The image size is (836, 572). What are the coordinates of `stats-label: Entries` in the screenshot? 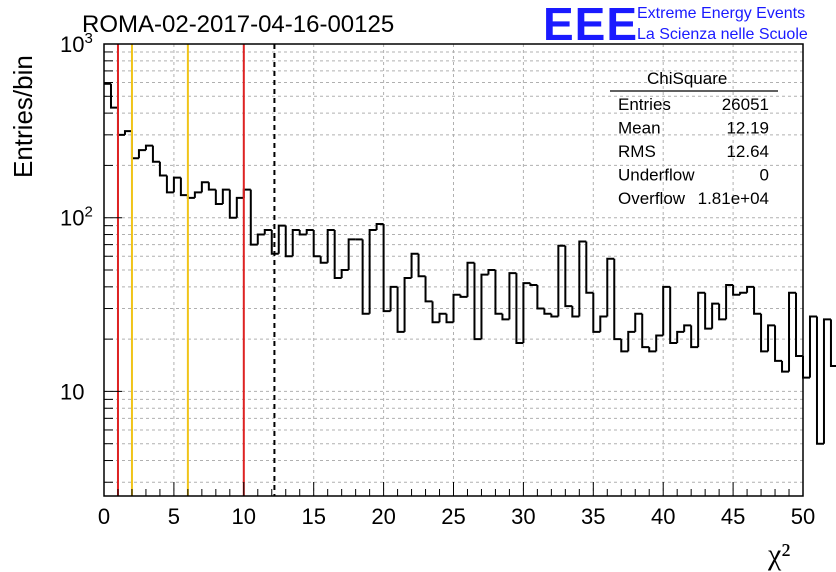 It's located at (644, 104).